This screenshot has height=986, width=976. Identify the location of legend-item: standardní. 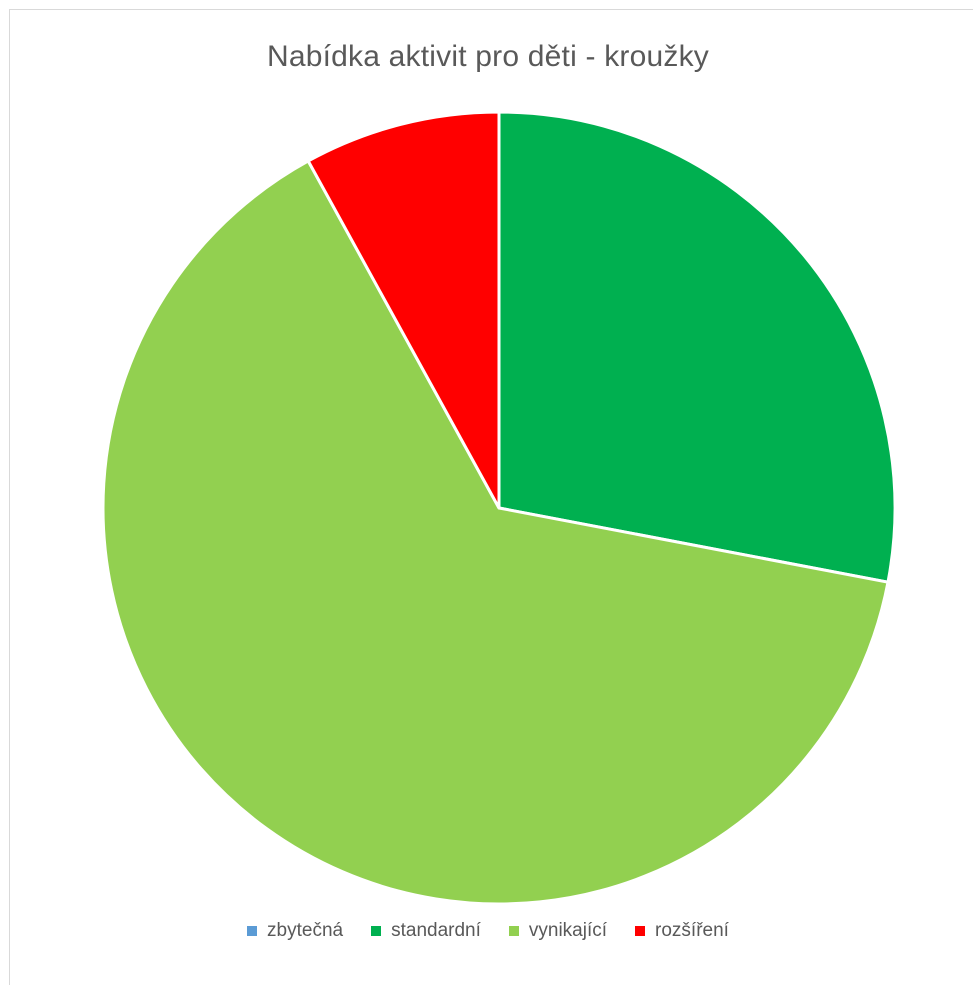
(426, 931).